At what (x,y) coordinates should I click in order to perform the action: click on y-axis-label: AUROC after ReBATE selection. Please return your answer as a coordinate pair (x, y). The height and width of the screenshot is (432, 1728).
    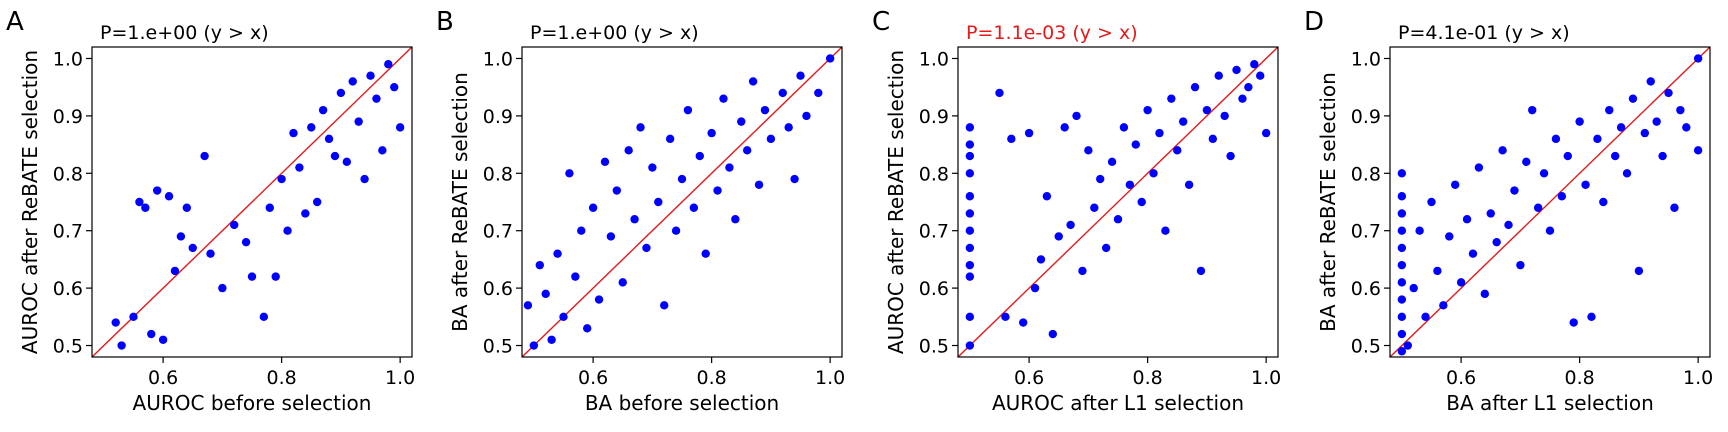
    Looking at the image, I should click on (30, 202).